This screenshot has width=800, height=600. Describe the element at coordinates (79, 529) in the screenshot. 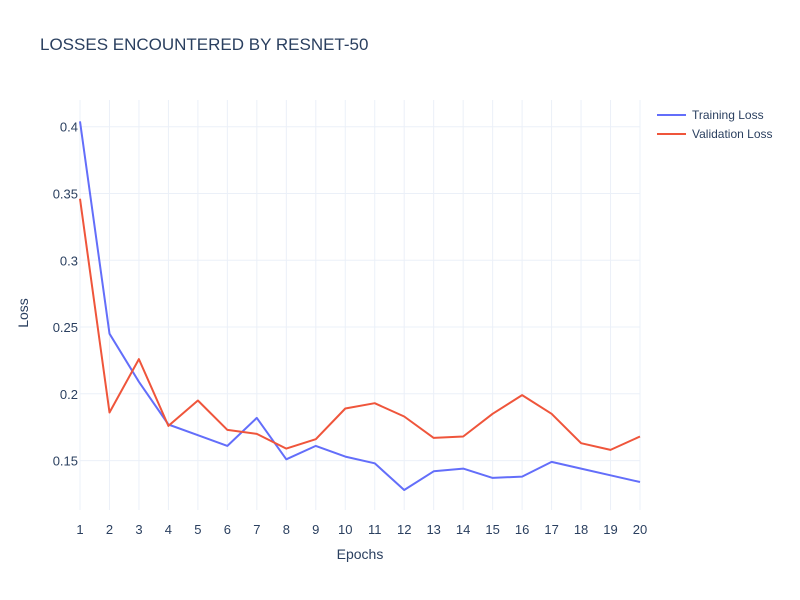

I see `x-tick-label: 1` at that location.